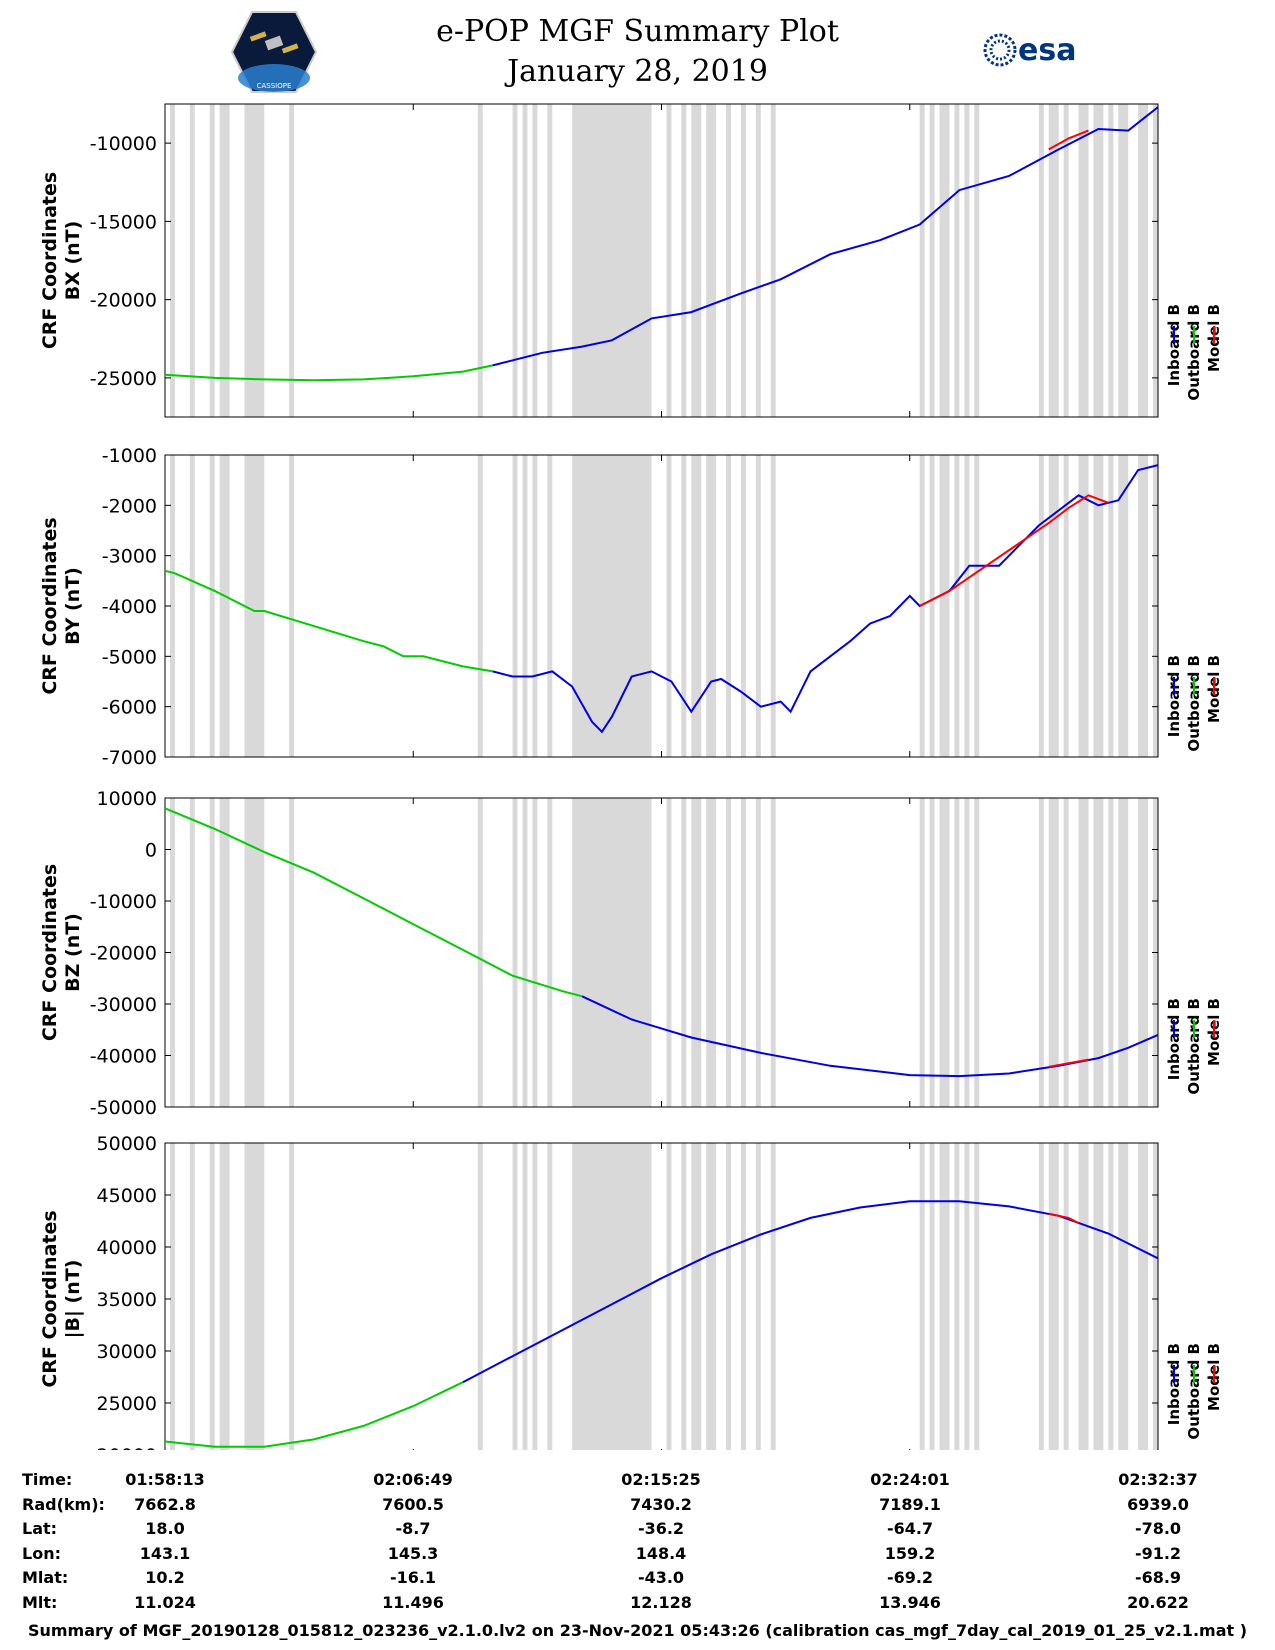 The image size is (1275, 1650). What do you see at coordinates (274, 52) in the screenshot?
I see `cassiope-logo: CASSIOPE` at bounding box center [274, 52].